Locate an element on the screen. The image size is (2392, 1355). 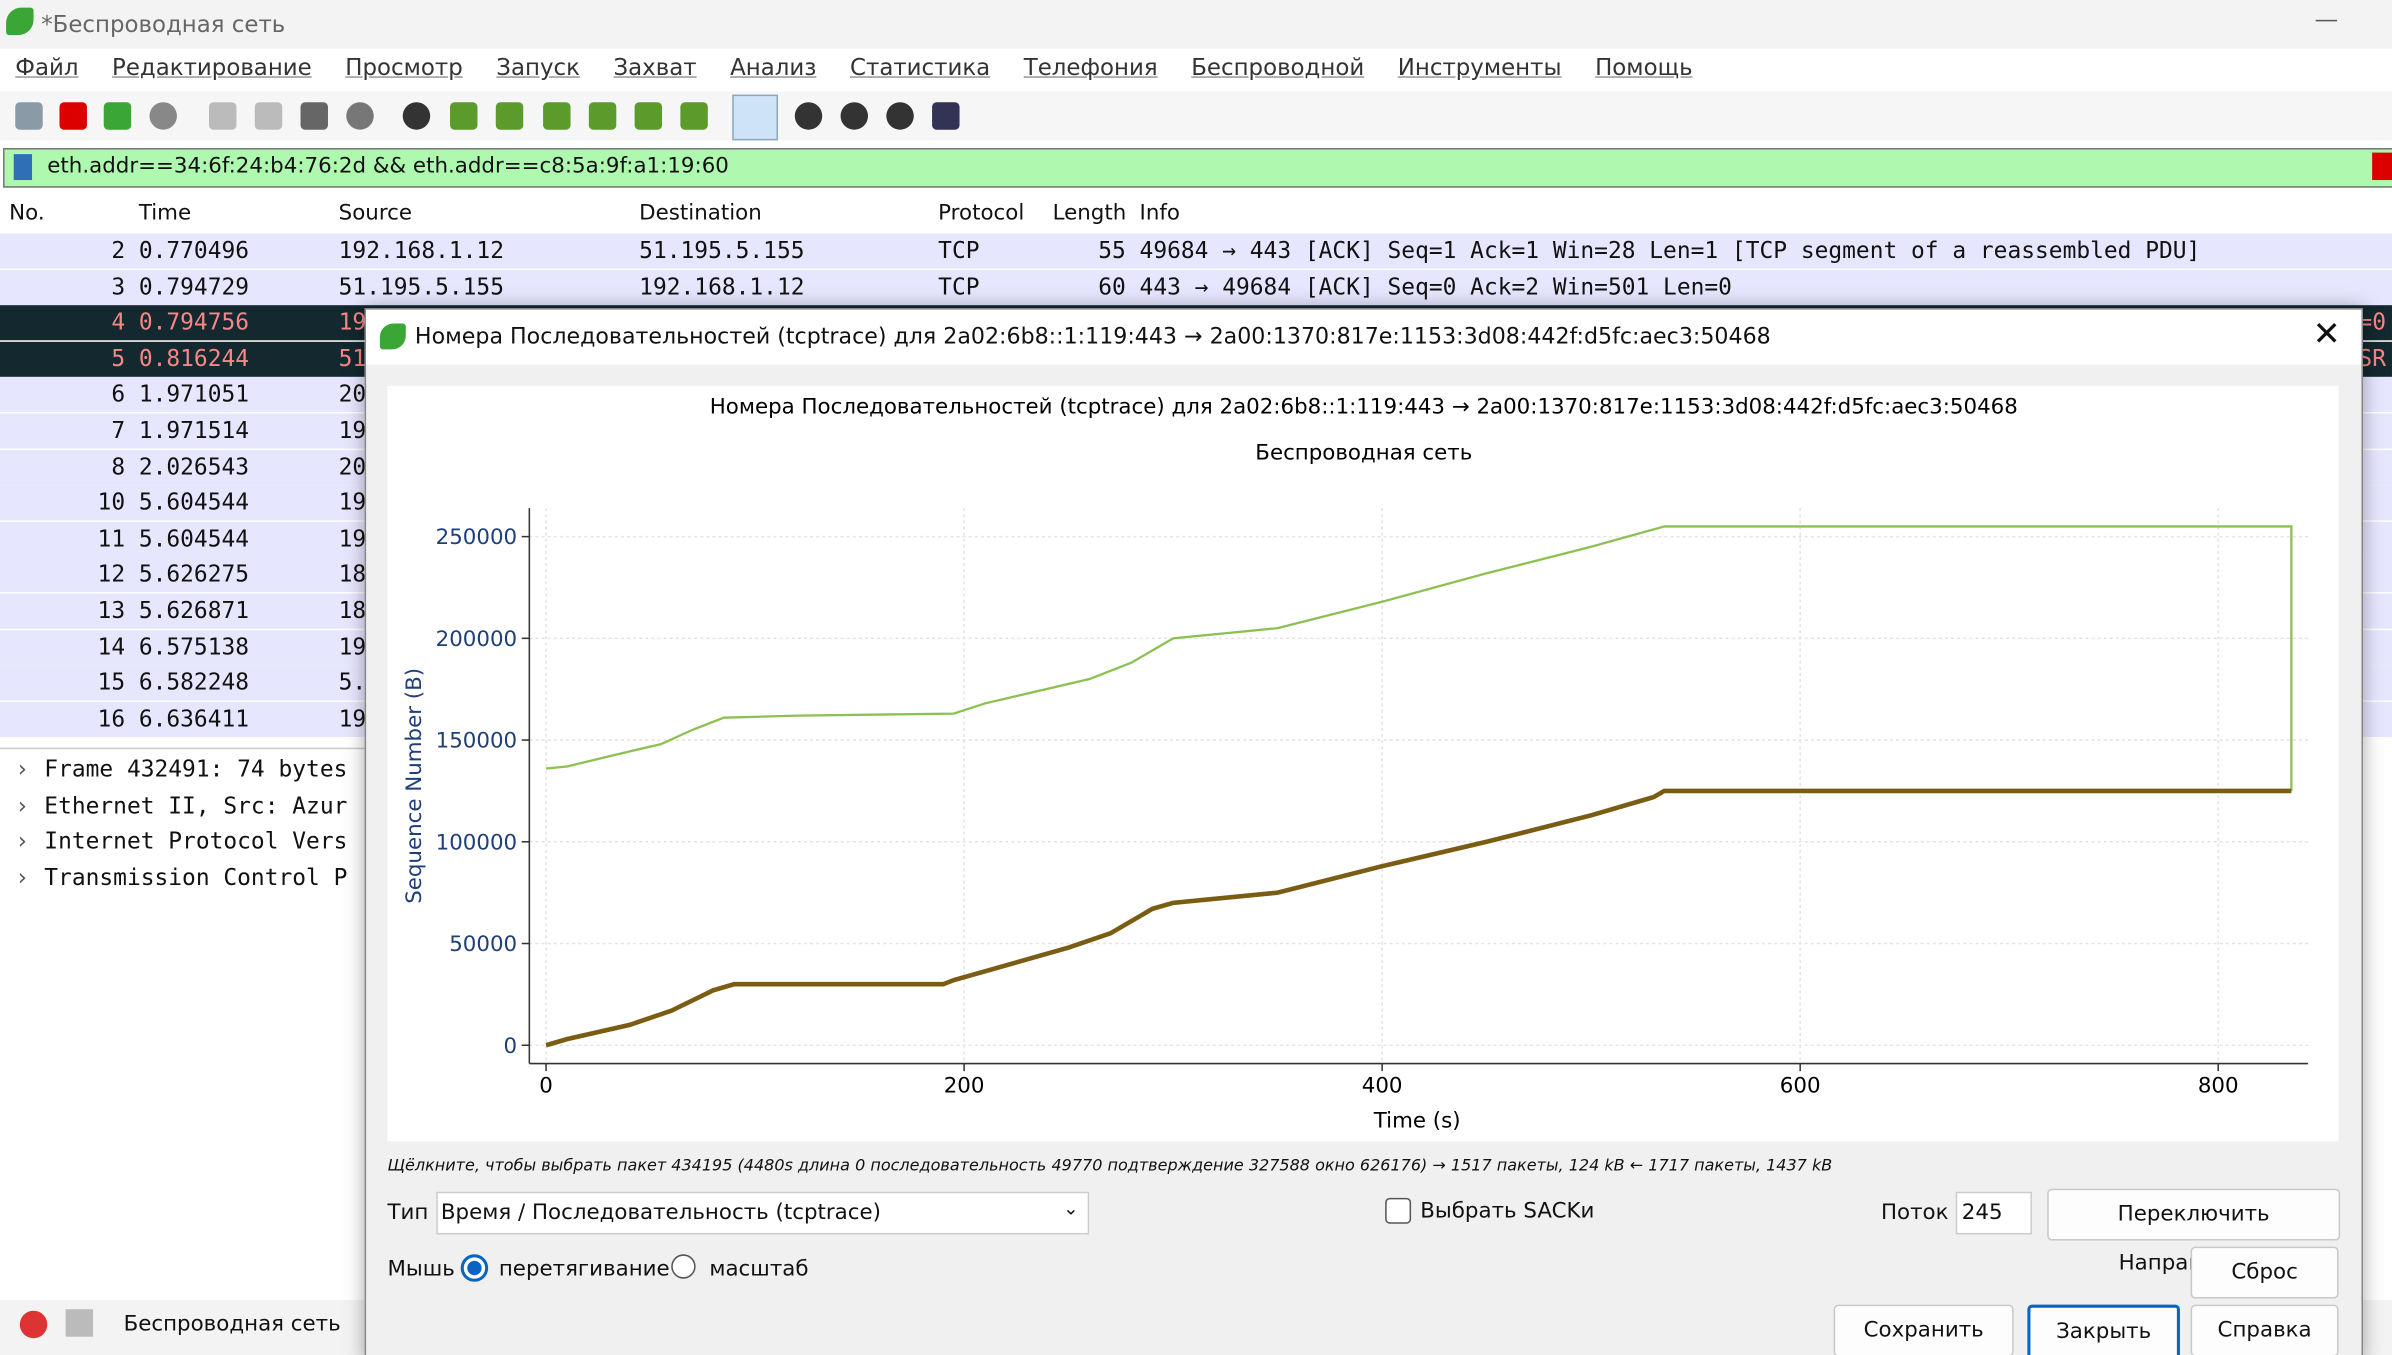
detail-text: Ethernet II, Src: Azur is located at coordinates (196, 805).